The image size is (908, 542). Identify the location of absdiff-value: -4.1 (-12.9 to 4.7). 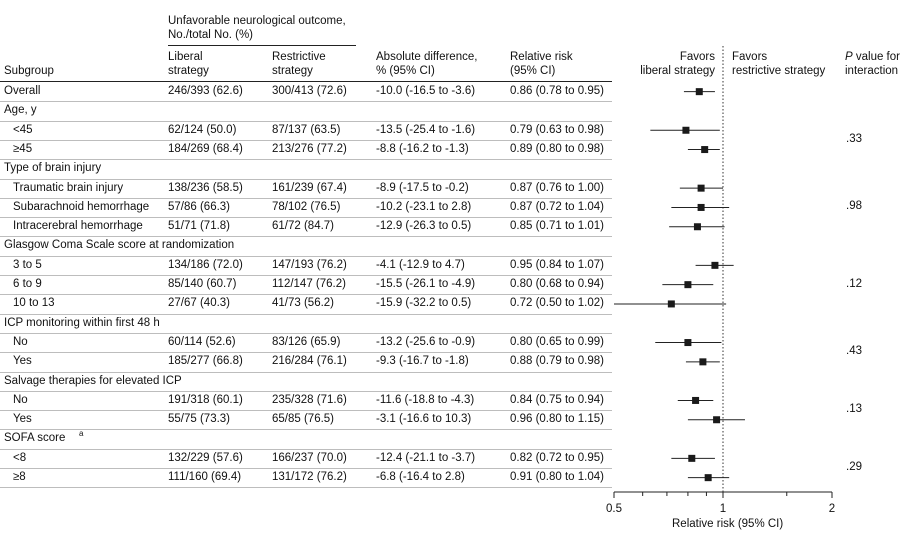
(420, 264).